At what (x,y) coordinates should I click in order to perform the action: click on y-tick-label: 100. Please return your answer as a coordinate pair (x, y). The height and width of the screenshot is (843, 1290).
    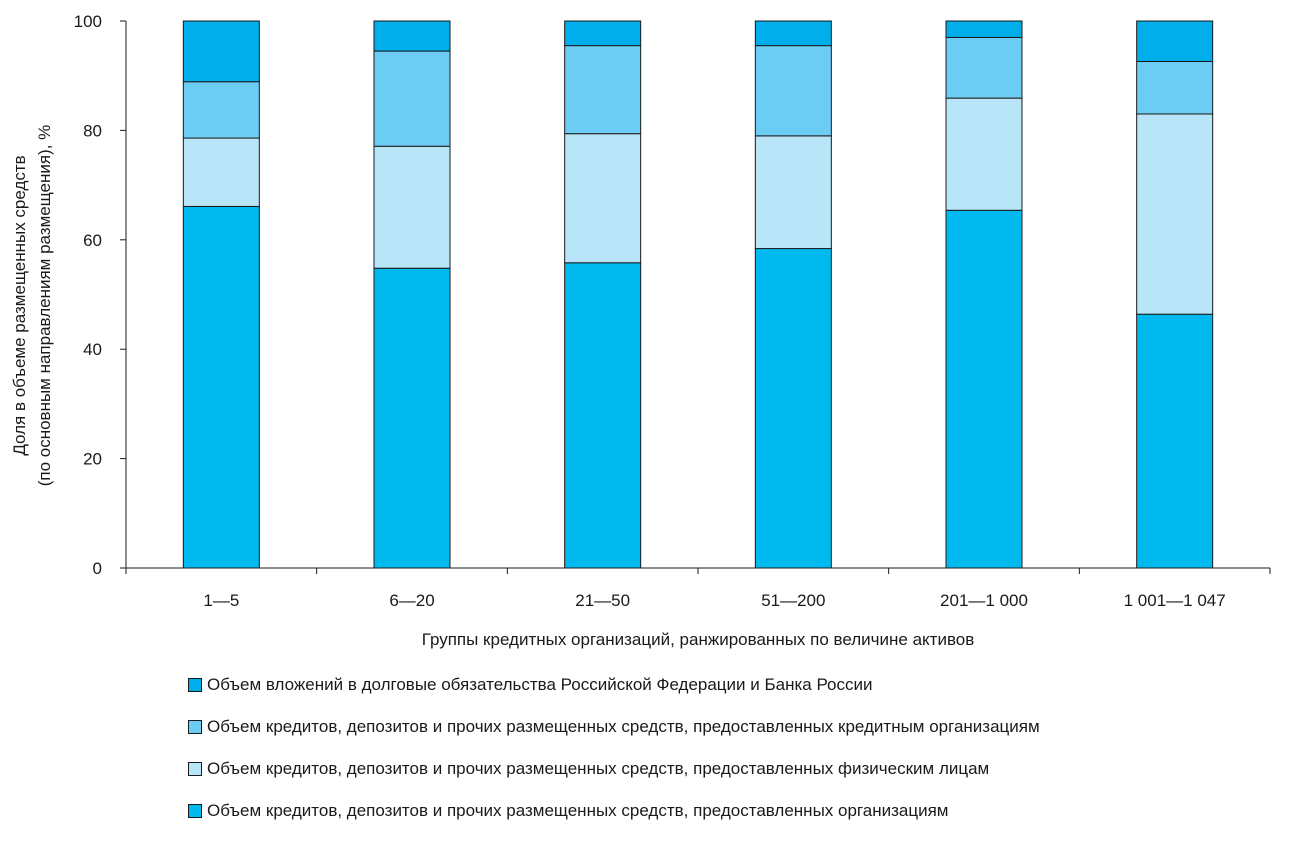
    Looking at the image, I should click on (88, 21).